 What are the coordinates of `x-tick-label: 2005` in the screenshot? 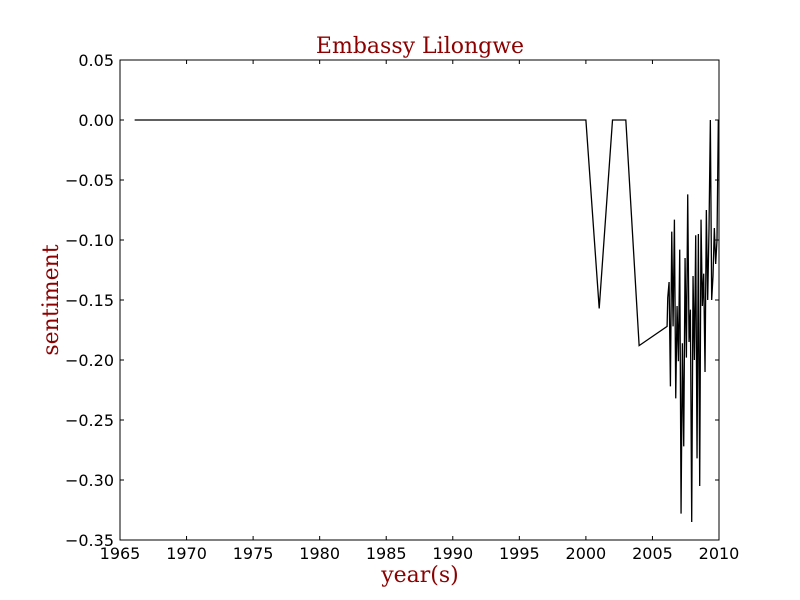 It's located at (652, 553).